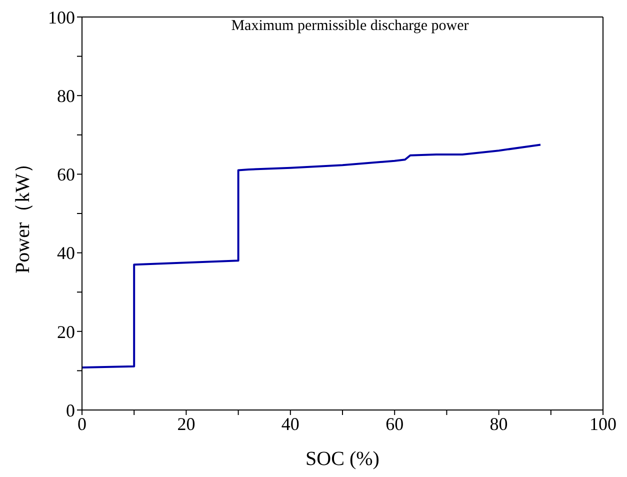 This screenshot has width=627, height=477. What do you see at coordinates (66, 96) in the screenshot?
I see `y-tick-label: 80` at bounding box center [66, 96].